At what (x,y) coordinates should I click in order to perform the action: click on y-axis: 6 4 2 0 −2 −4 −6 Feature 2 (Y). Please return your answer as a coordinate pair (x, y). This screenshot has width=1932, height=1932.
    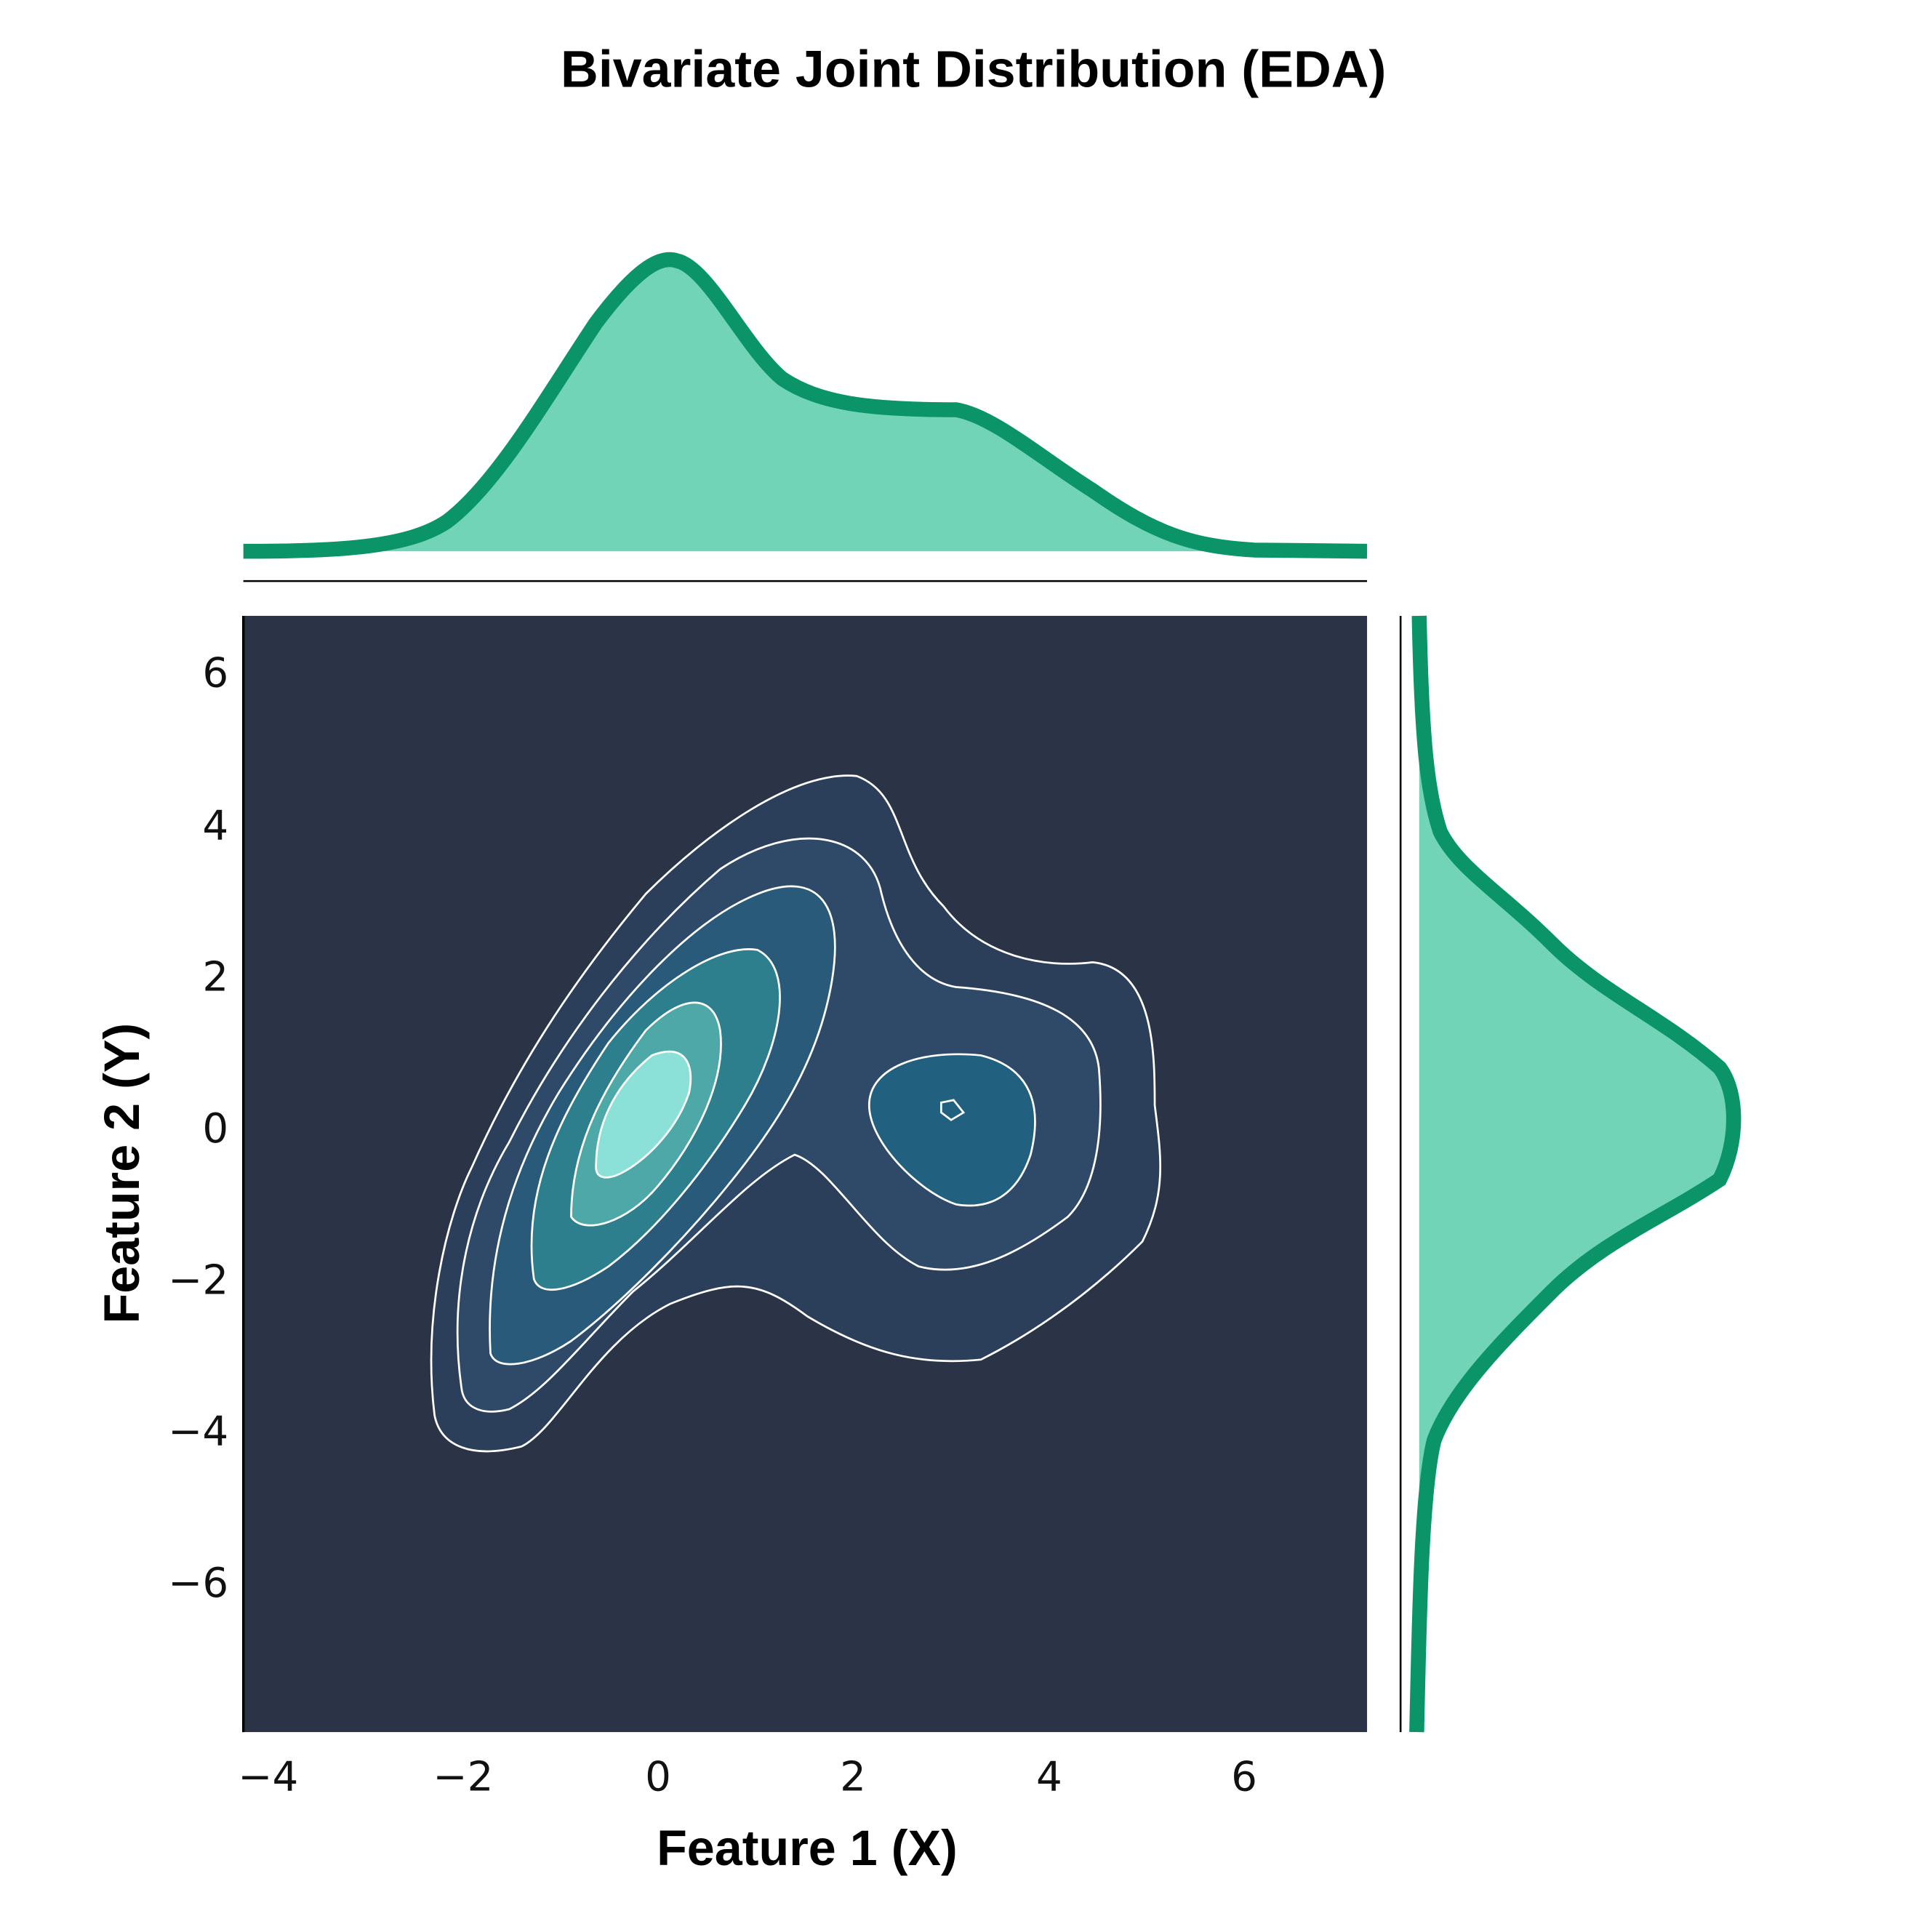
    Looking at the image, I should click on (161, 1128).